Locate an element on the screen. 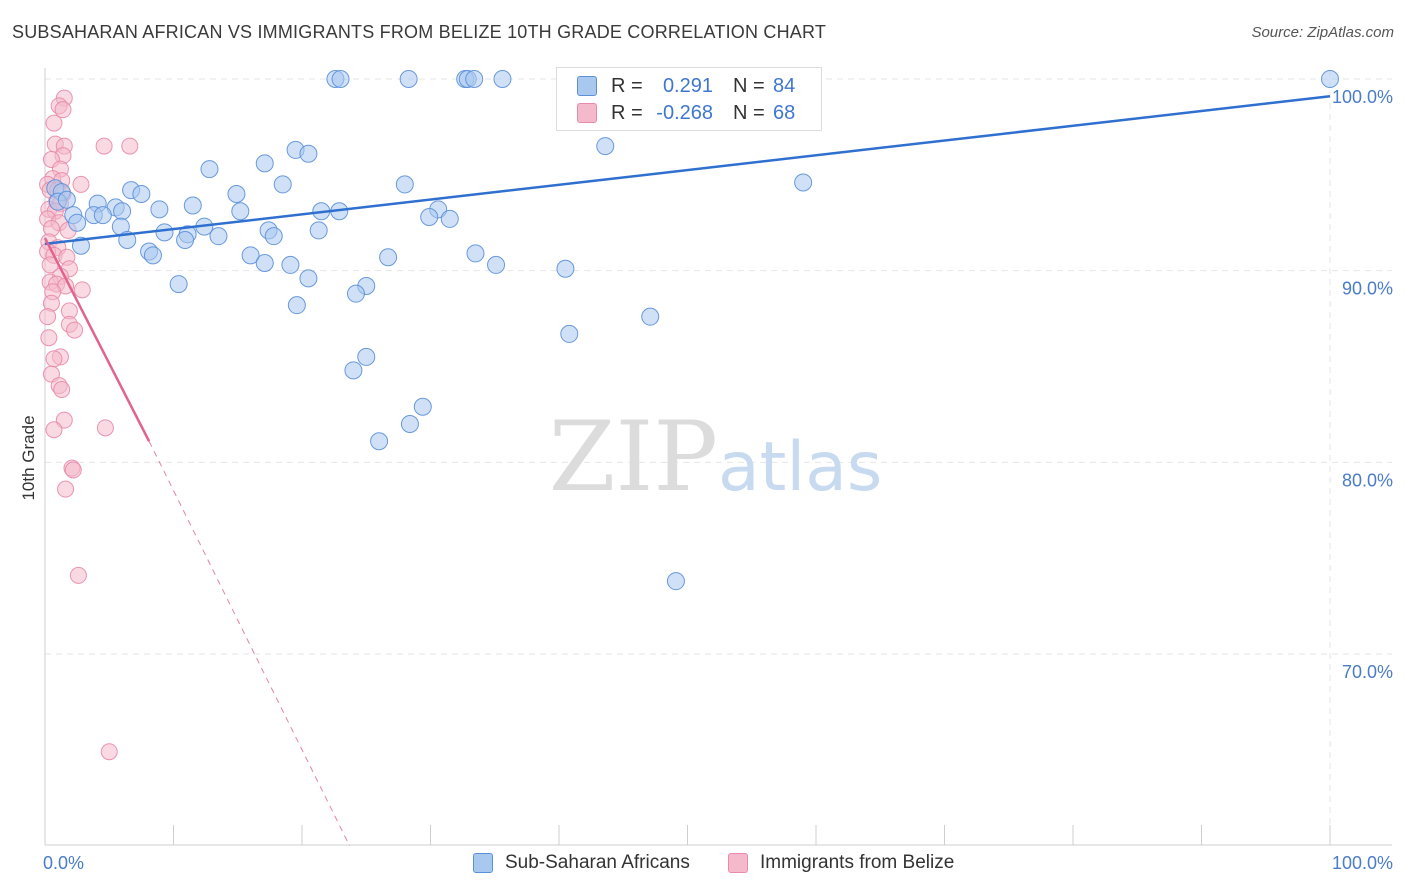  stats-legend: R = 0.291 N = 84 R = -0.268 N = 68 is located at coordinates (689, 99).